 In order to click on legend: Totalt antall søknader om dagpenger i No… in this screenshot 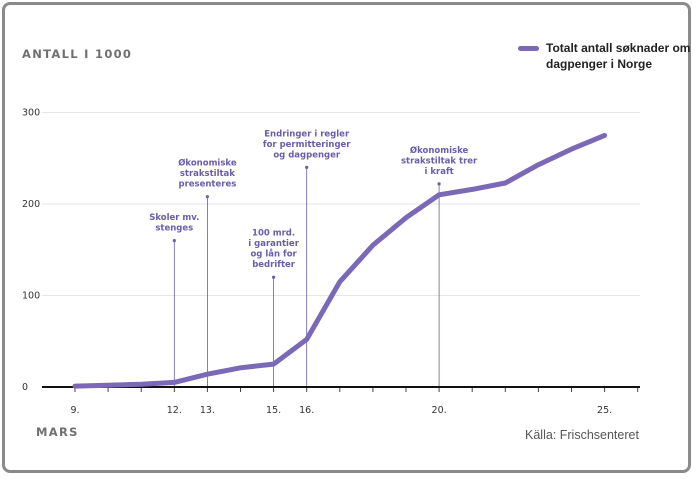, I will do `click(607, 56)`.